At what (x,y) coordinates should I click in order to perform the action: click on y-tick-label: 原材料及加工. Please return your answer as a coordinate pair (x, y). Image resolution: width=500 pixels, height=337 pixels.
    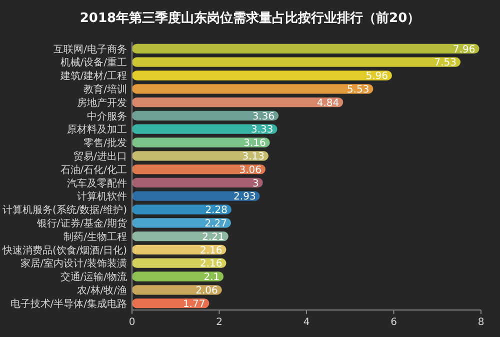
    Looking at the image, I should click on (97, 130).